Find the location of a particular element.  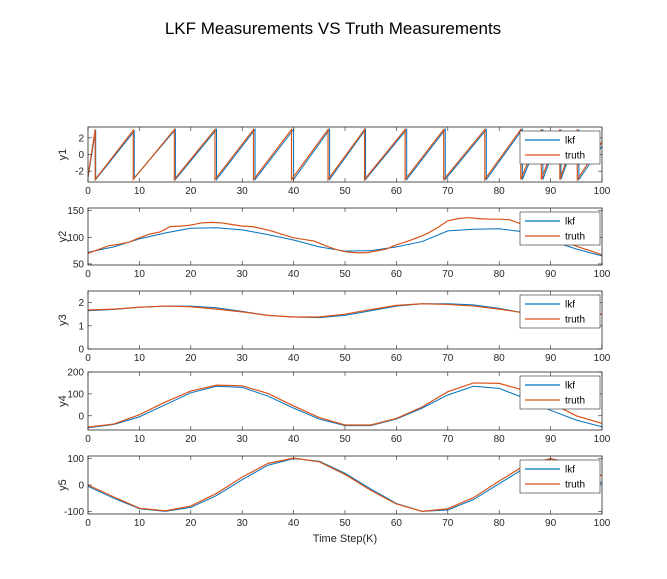

y-axis-label: y2 is located at coordinates (63, 237).